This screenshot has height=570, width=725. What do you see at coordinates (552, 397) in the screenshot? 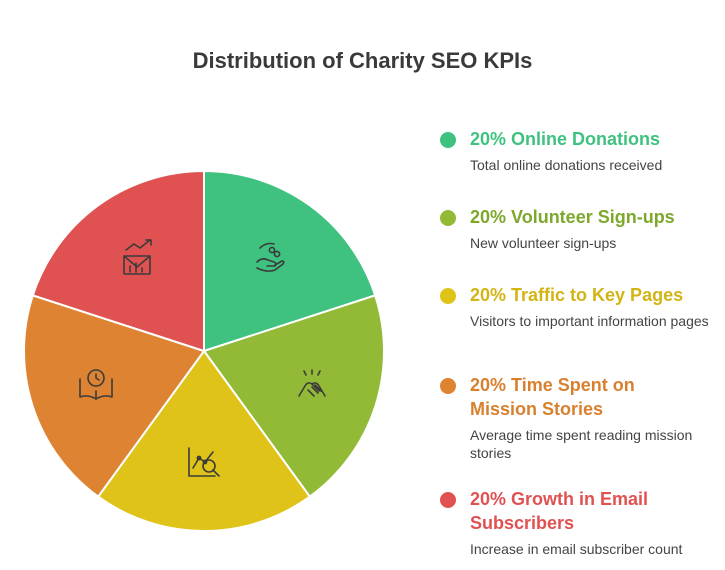
I see `legend-label: 20% Time Spent on Mission Stories` at bounding box center [552, 397].